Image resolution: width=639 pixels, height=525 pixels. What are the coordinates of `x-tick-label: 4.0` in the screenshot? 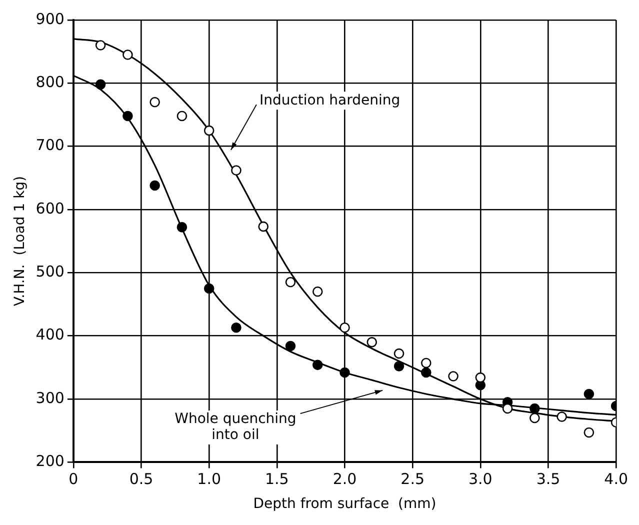 It's located at (616, 479).